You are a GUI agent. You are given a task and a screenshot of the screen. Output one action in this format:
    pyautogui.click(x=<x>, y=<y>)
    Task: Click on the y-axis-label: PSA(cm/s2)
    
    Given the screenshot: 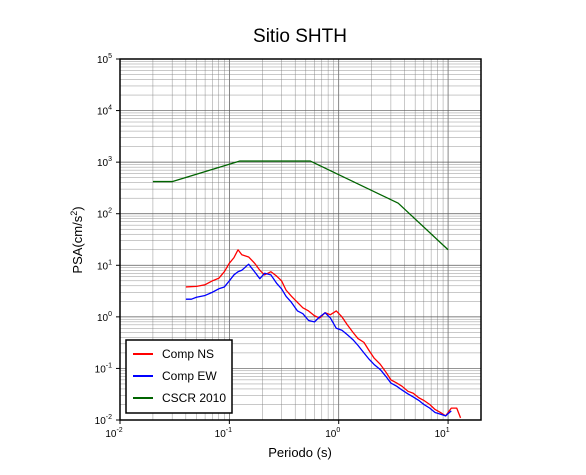 What is the action you would take?
    pyautogui.click(x=77, y=239)
    